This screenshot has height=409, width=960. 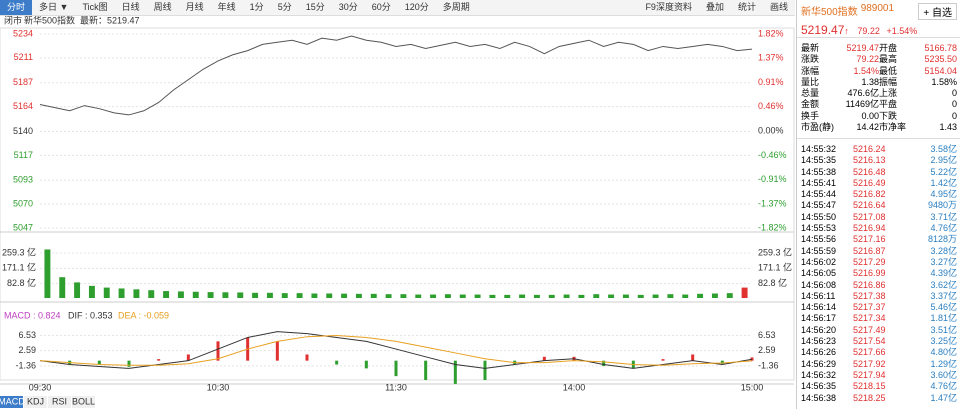 What do you see at coordinates (130, 7) in the screenshot?
I see `tab: 日线` at bounding box center [130, 7].